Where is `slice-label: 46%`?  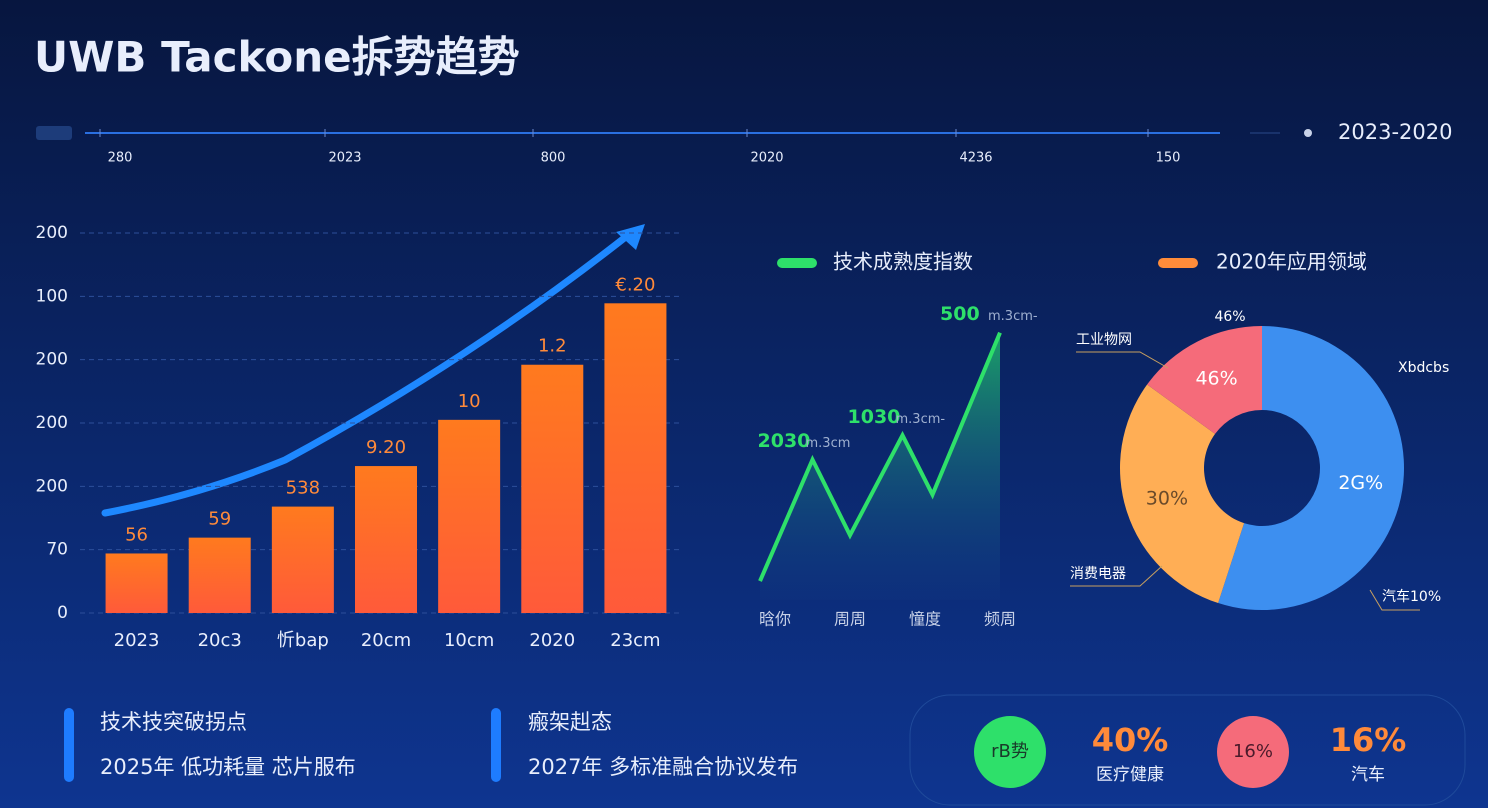
slice-label: 46% is located at coordinates (1216, 378).